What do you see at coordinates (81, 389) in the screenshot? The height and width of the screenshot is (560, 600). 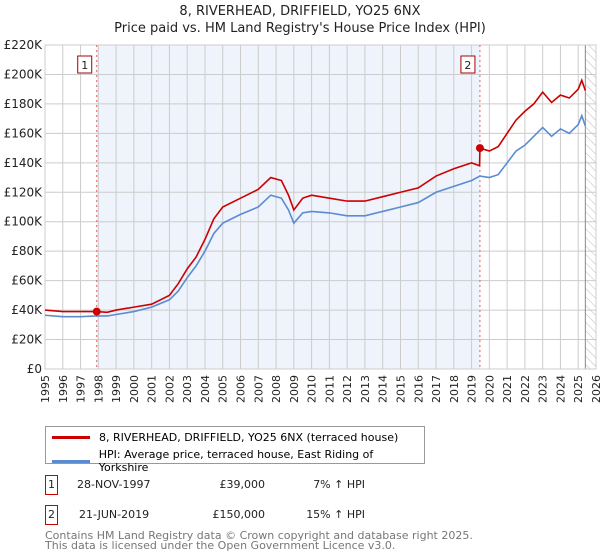 I see `x-tick-label: 1997` at bounding box center [81, 389].